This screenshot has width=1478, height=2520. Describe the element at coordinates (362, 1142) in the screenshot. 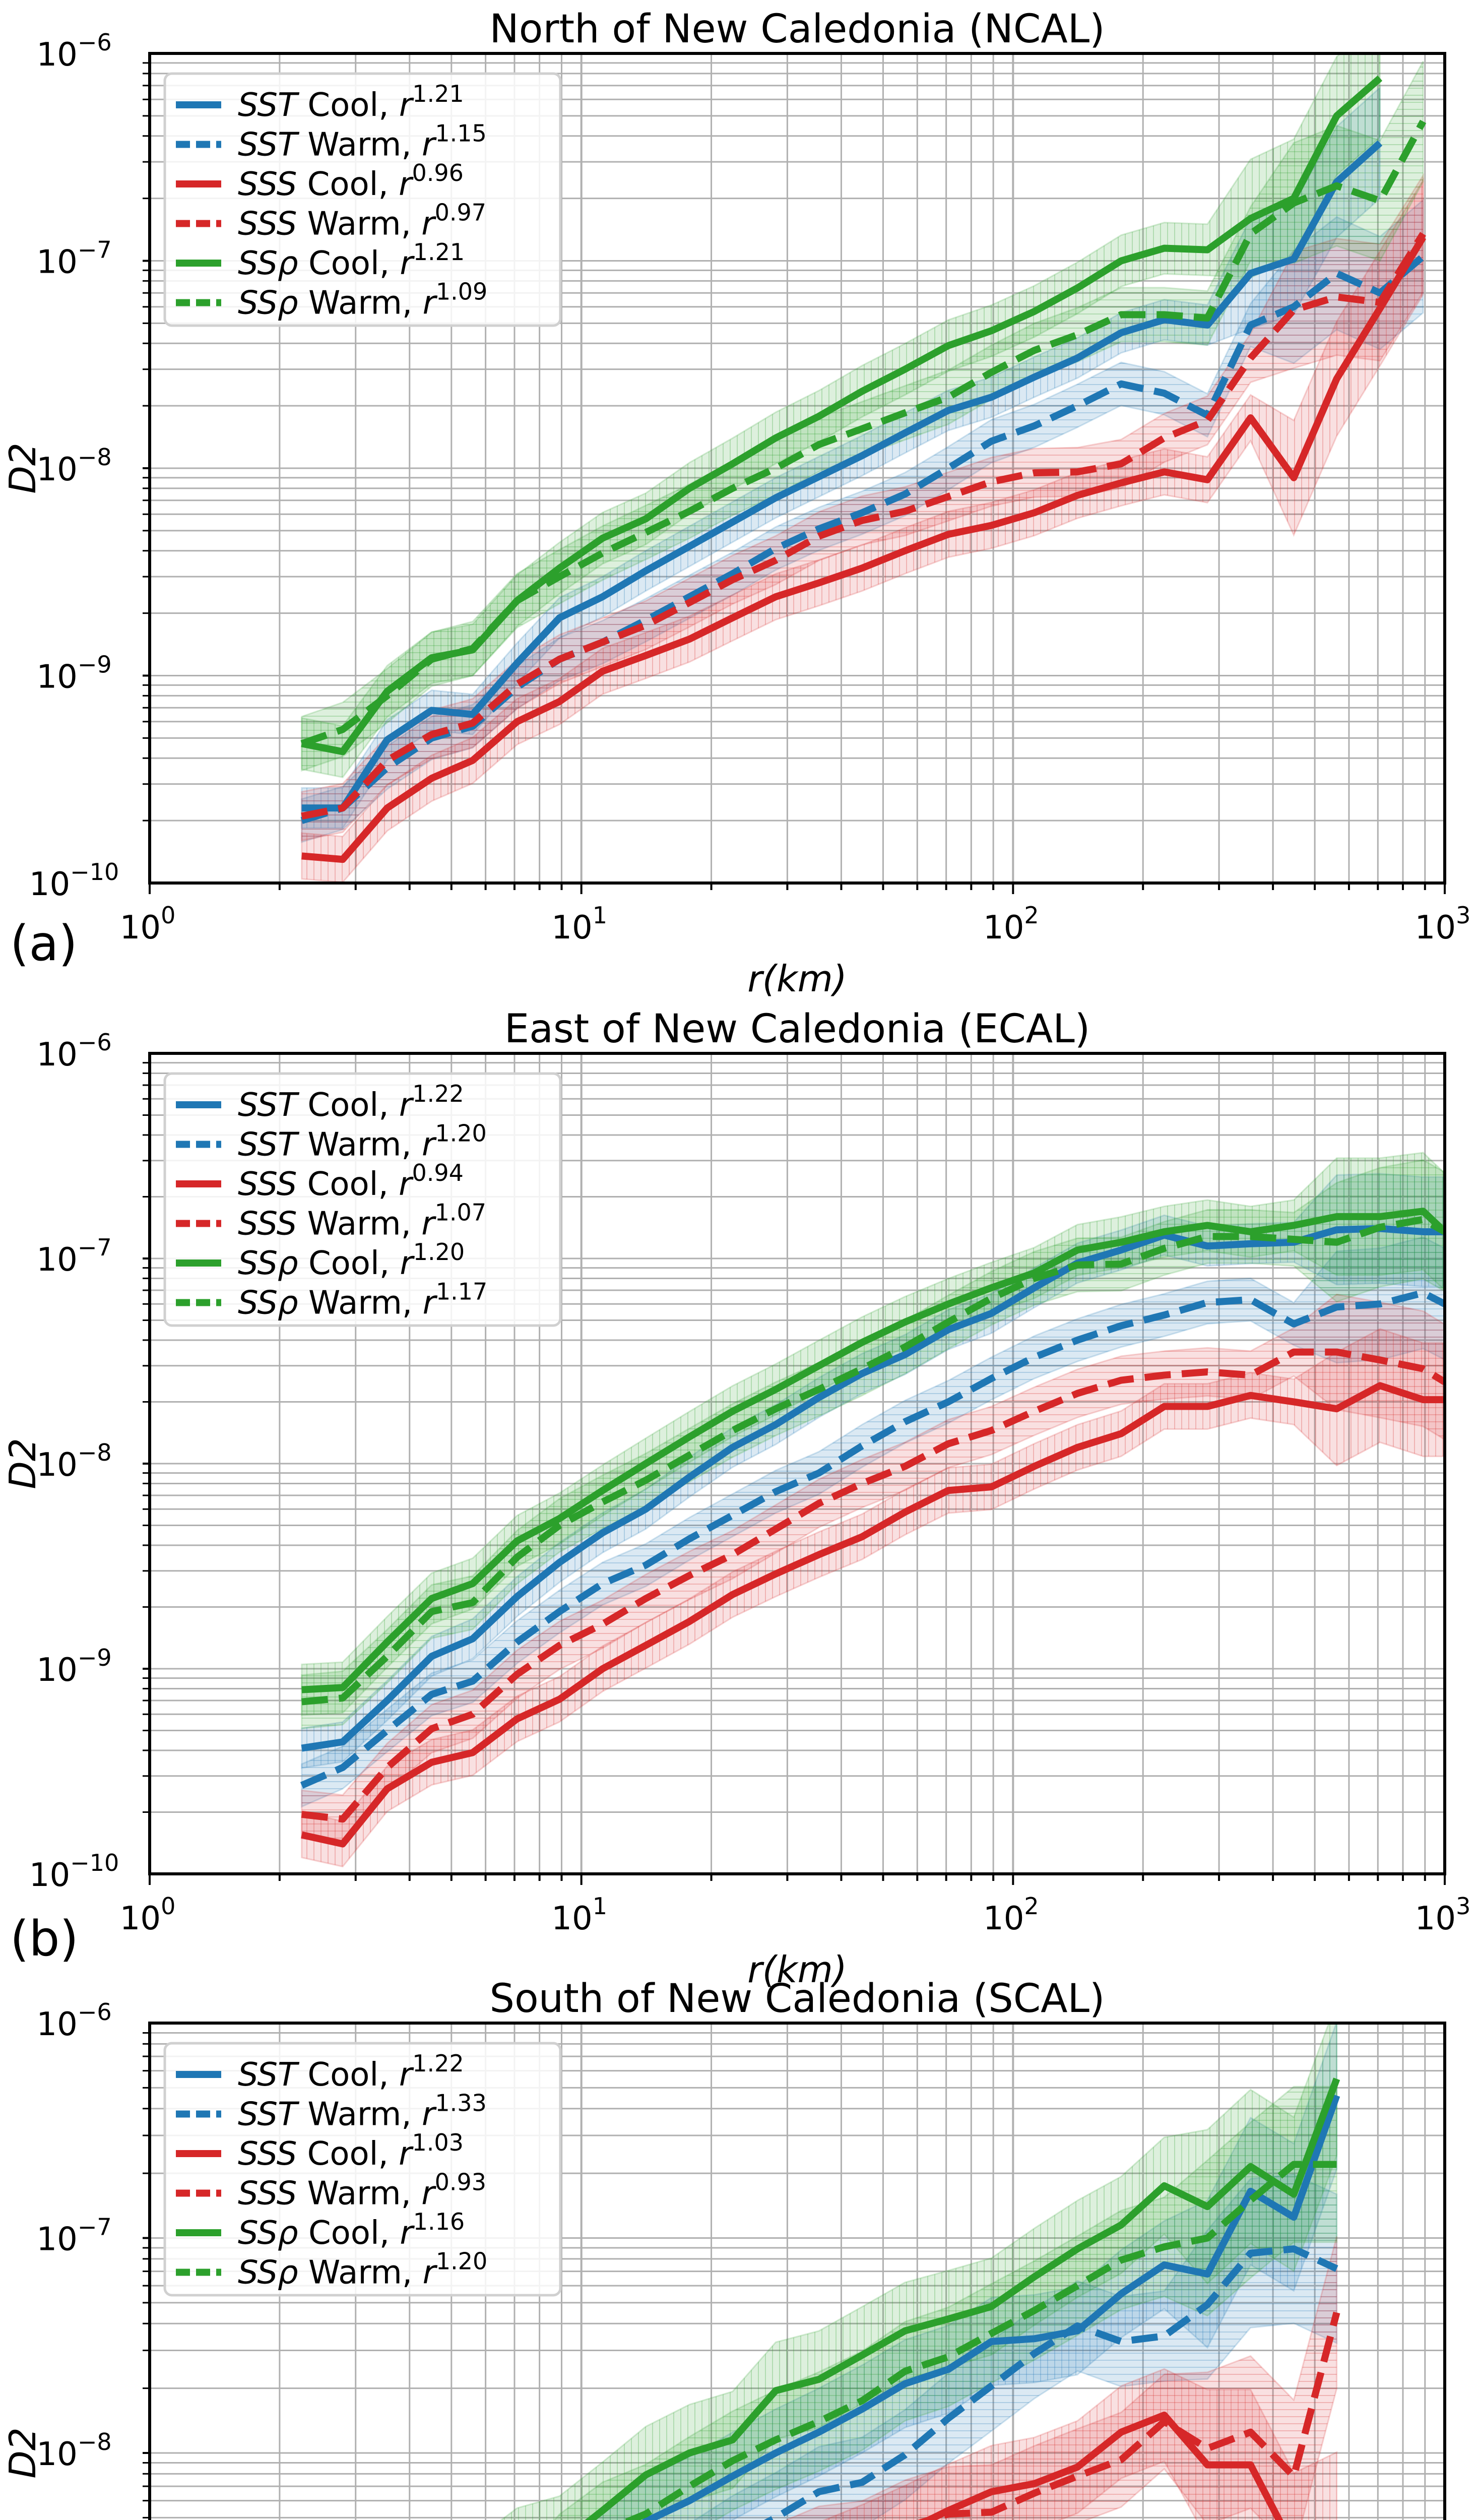

I see `legend-label-sst_warm: SST Warm, r1.20` at that location.